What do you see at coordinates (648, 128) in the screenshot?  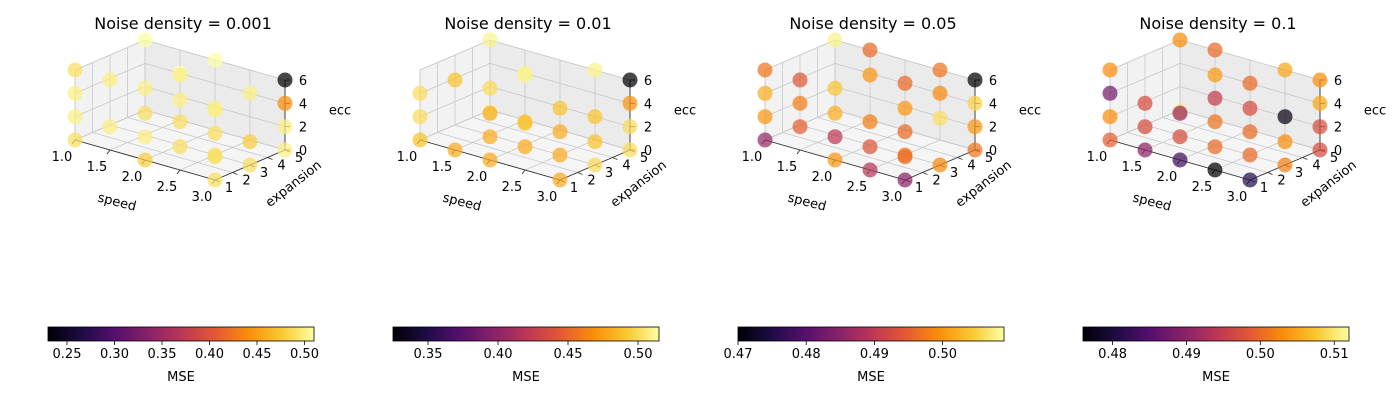 I see `z-tick-label: 2` at bounding box center [648, 128].